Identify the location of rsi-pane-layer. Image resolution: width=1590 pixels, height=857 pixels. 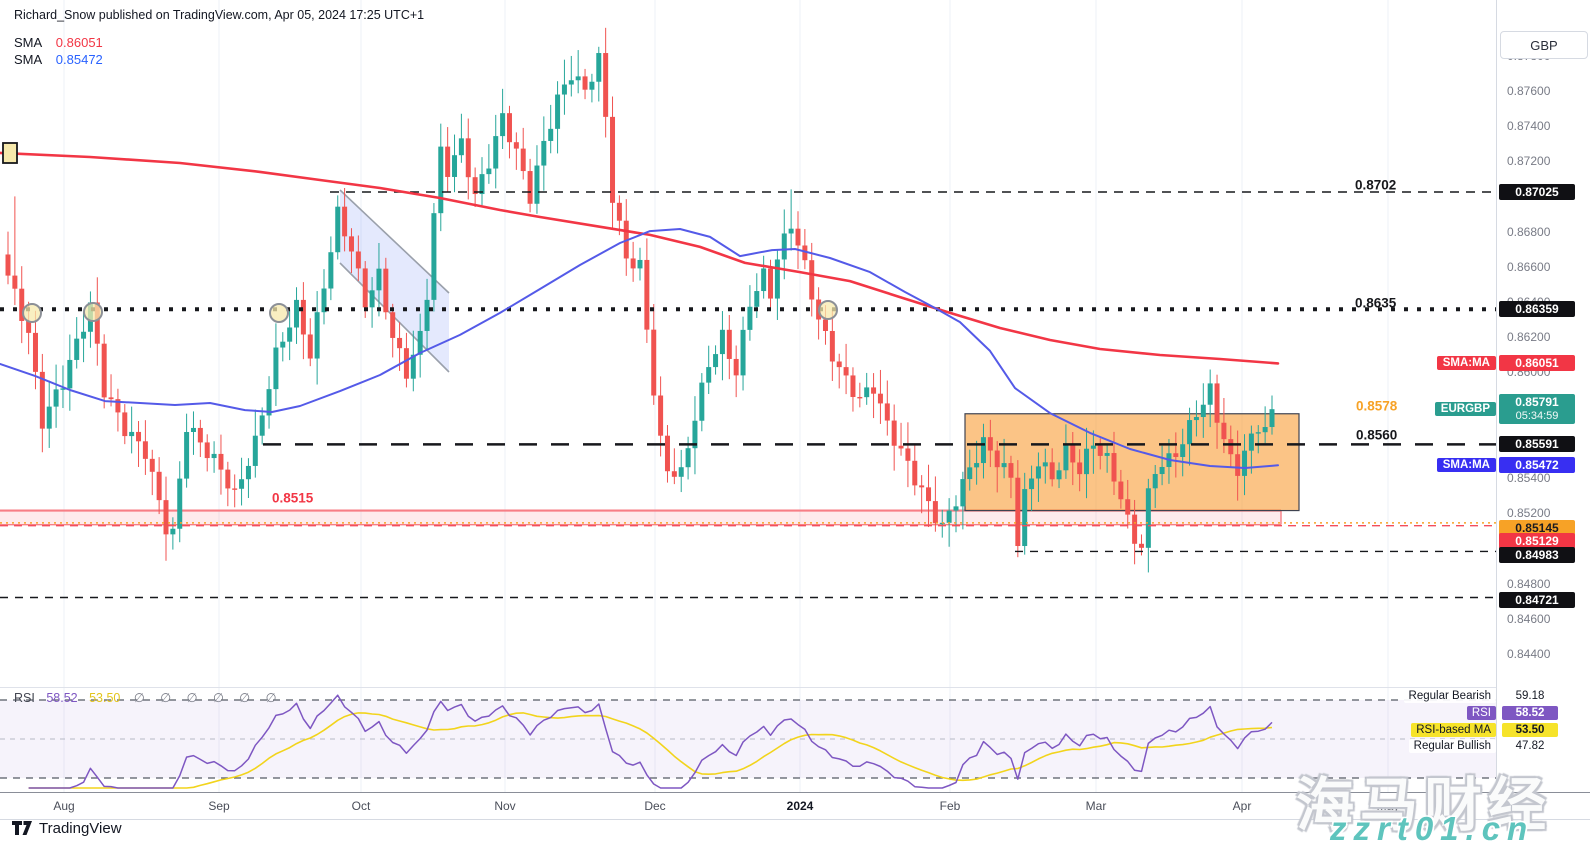
(748, 738).